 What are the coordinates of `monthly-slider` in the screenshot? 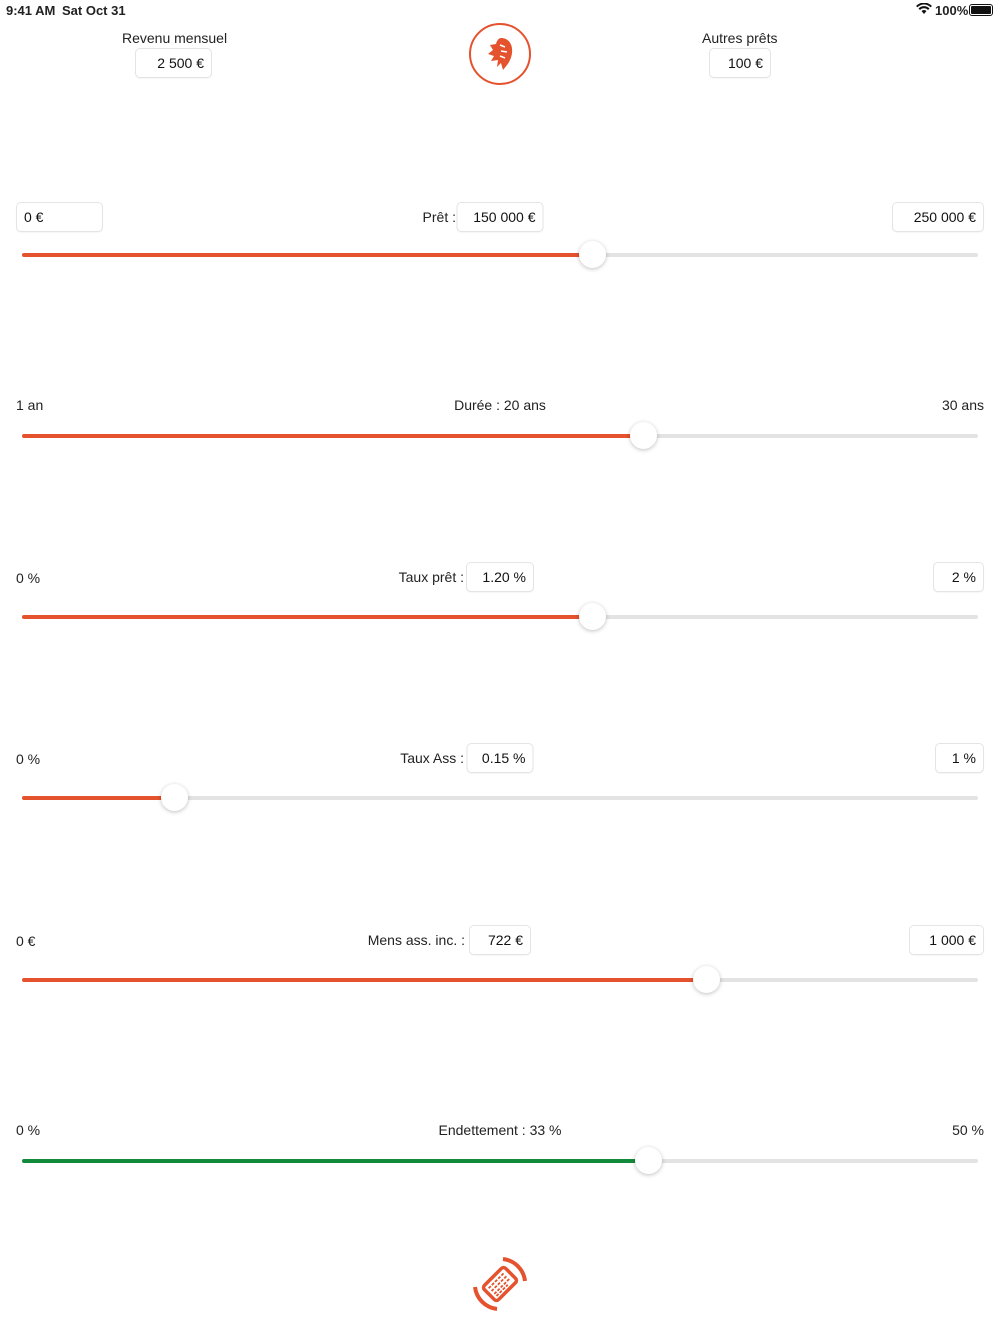 It's located at (500, 979).